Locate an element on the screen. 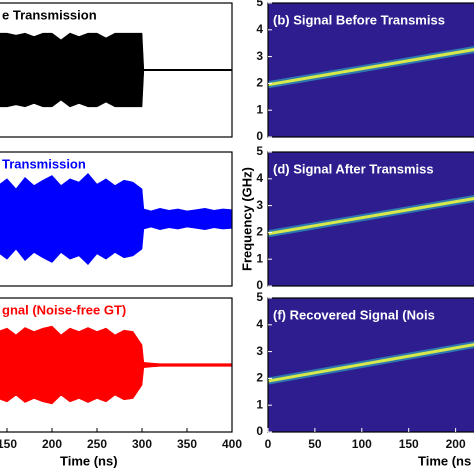  panel: 0 1 2 3 4 5 (b) Signal Before Transmiss is located at coordinates (365, 71).